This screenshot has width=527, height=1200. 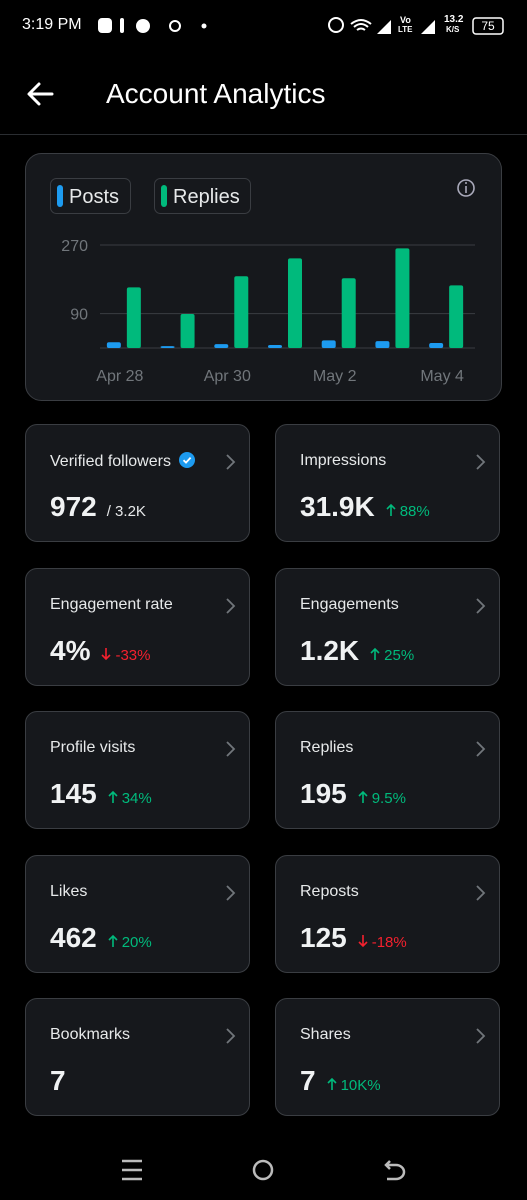 What do you see at coordinates (387, 483) in the screenshot?
I see `metric-card: Impressions 31.9K 88%` at bounding box center [387, 483].